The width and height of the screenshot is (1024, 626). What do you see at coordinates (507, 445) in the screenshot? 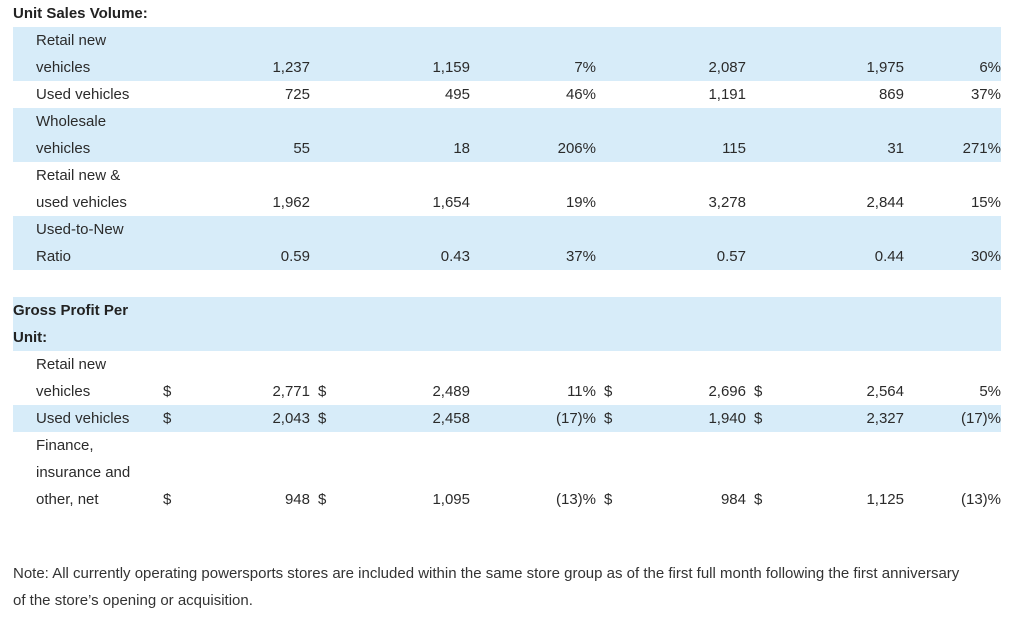
I see `table-row: Finance,` at bounding box center [507, 445].